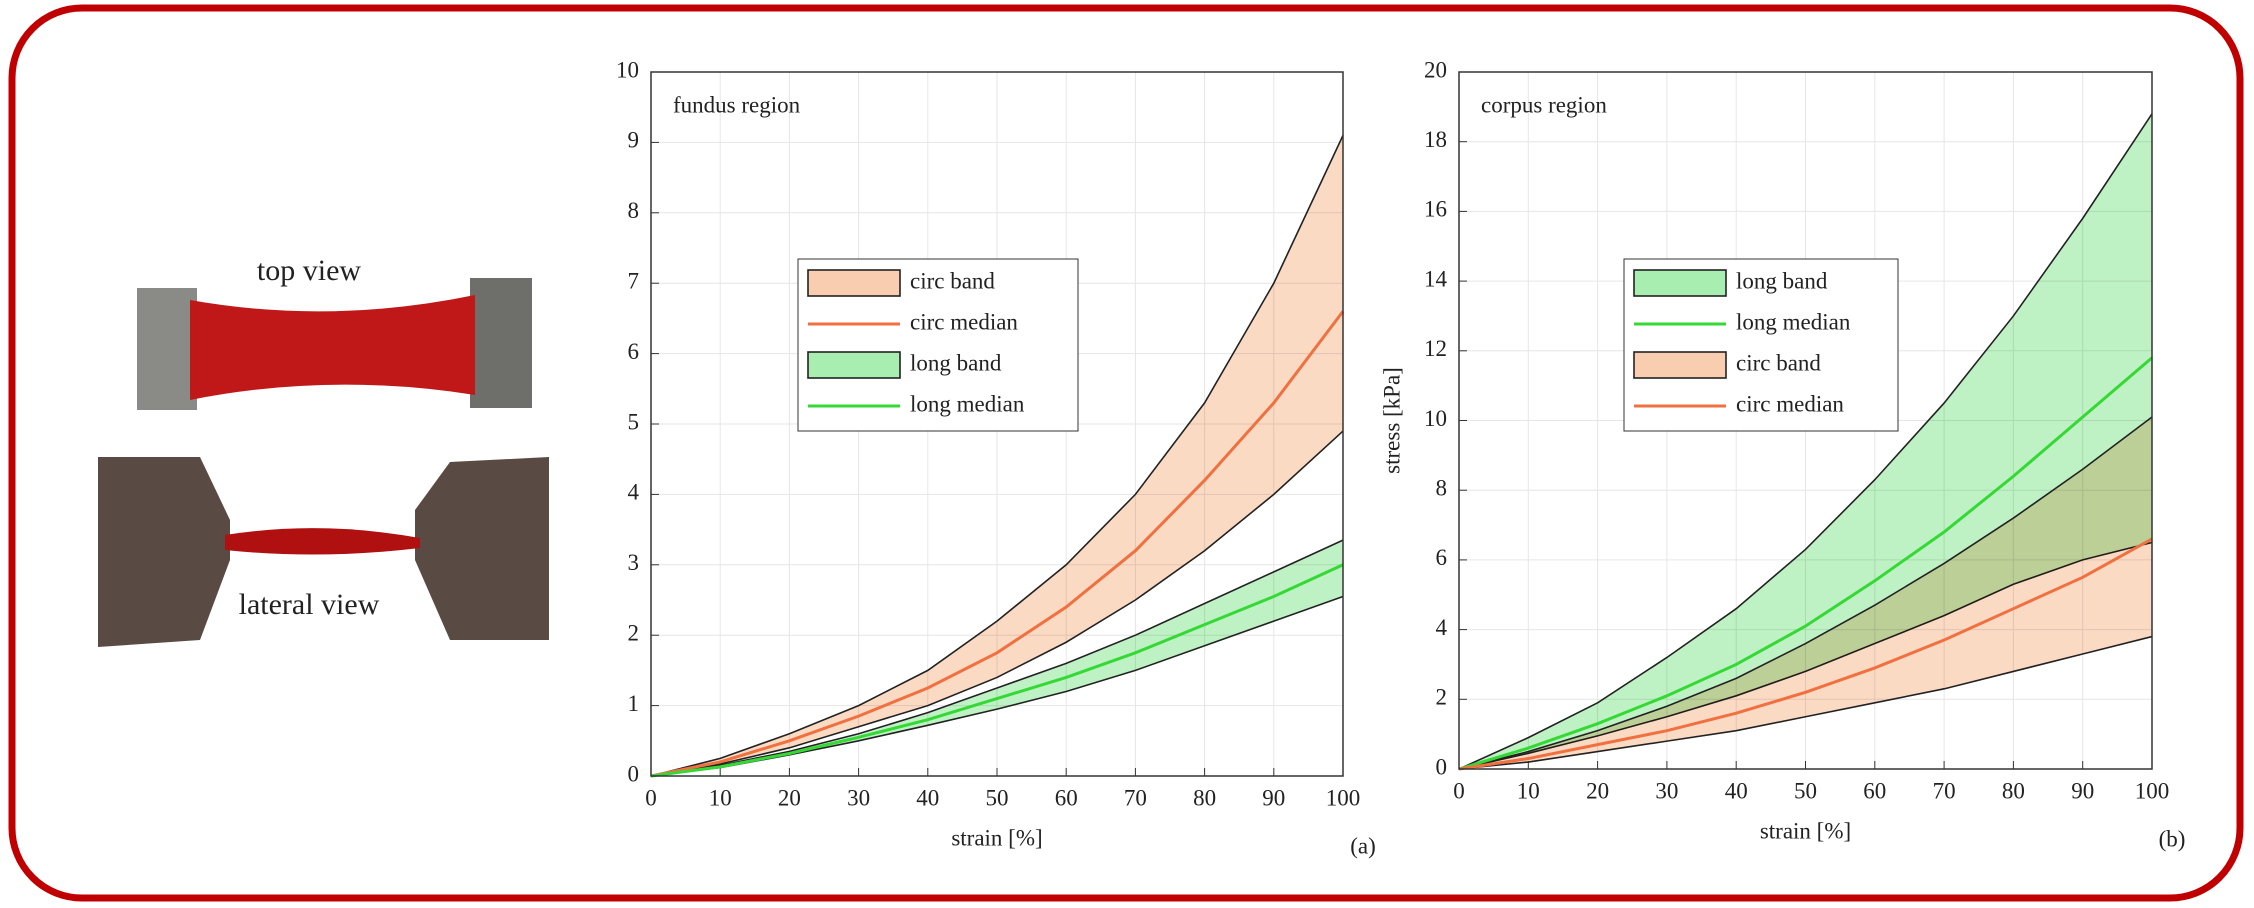  I want to click on y-tick-label: 1, so click(634, 703).